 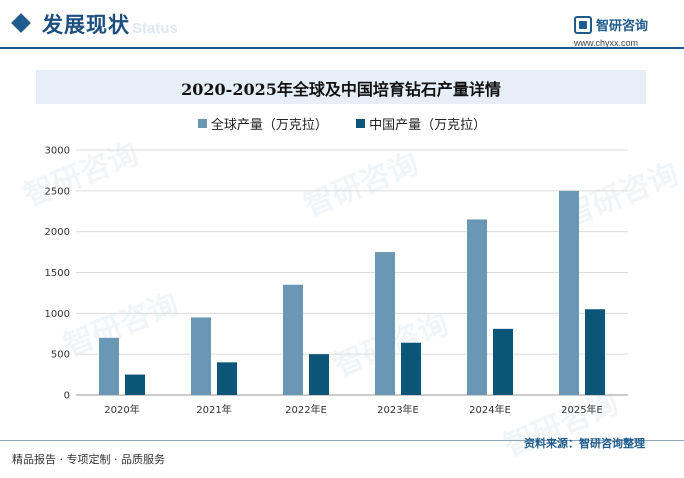 What do you see at coordinates (584, 443) in the screenshot?
I see `source-note: 资料来源：智研咨询整理` at bounding box center [584, 443].